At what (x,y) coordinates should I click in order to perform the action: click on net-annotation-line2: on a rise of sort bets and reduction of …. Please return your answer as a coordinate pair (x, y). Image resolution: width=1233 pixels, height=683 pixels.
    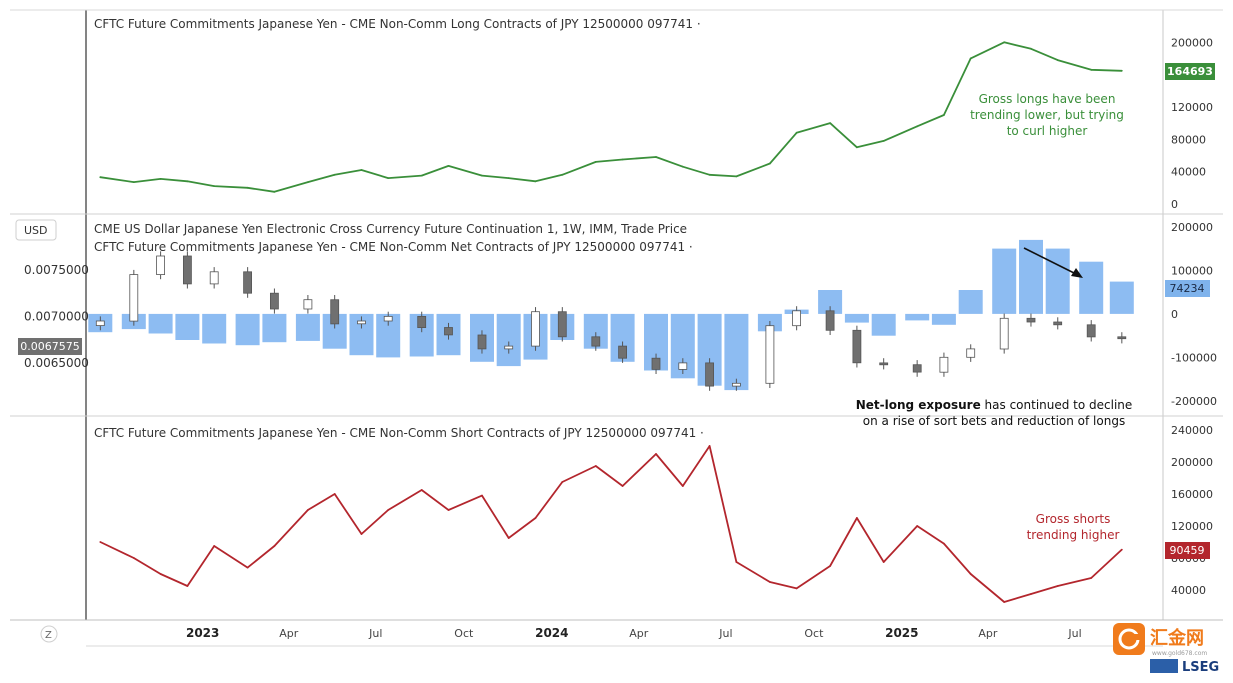
    Looking at the image, I should click on (994, 421).